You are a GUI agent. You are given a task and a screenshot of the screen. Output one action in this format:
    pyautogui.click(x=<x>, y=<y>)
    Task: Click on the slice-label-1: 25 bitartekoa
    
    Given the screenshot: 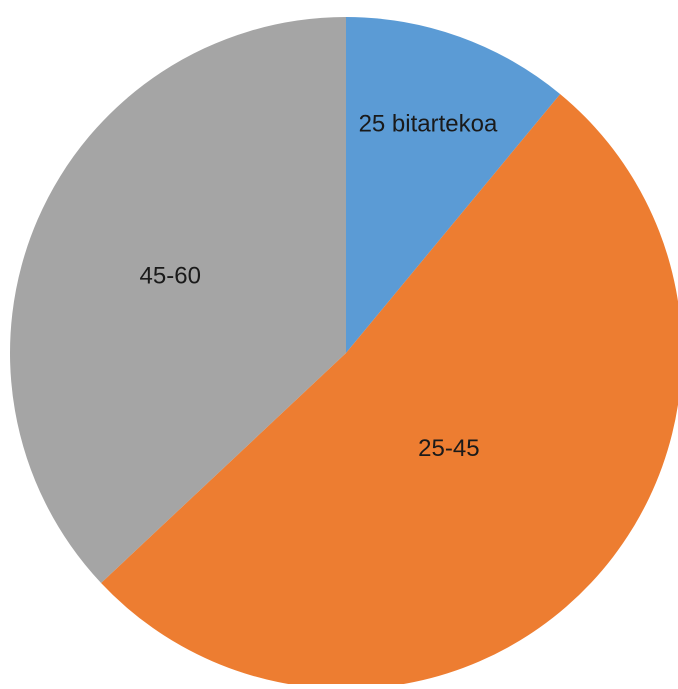 What is the action you would take?
    pyautogui.click(x=428, y=124)
    